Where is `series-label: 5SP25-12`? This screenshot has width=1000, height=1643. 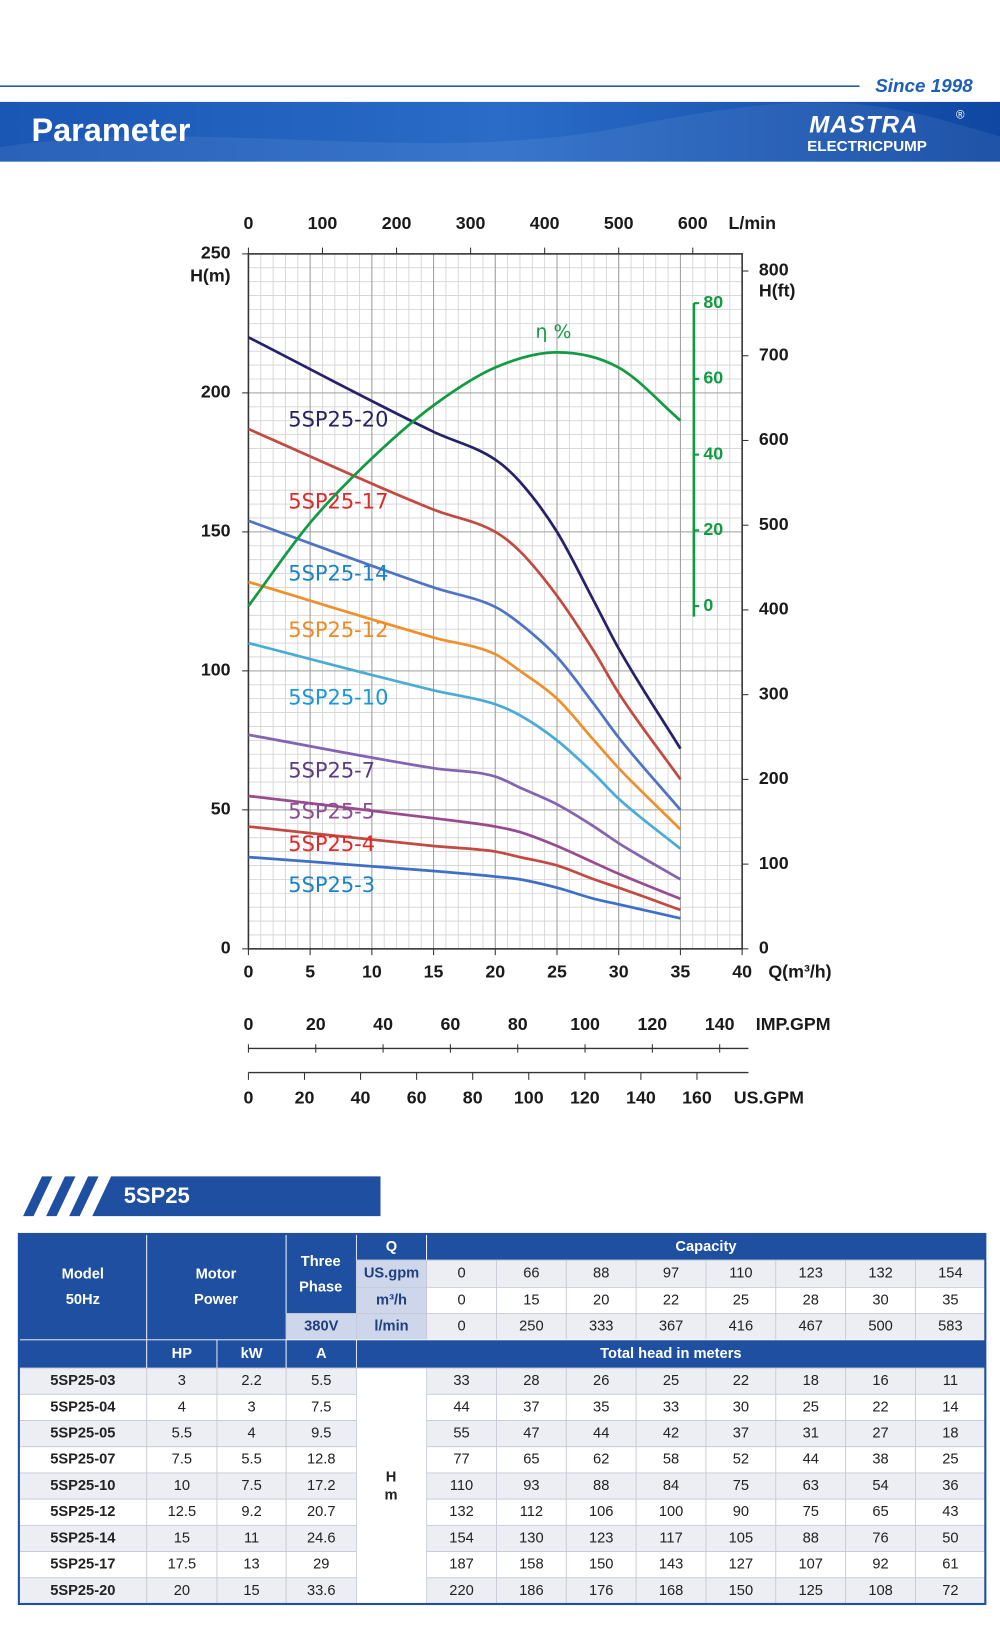
series-label: 5SP25-12 is located at coordinates (338, 630).